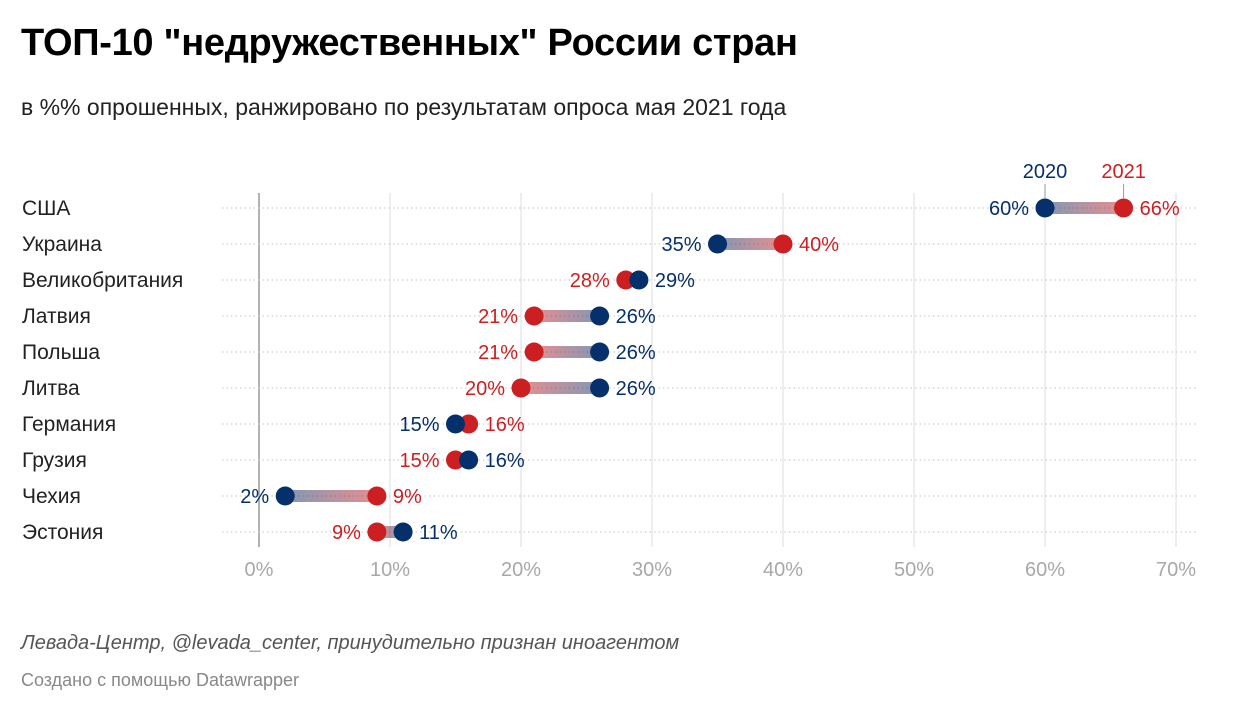 The image size is (1240, 714). What do you see at coordinates (61, 352) in the screenshot?
I see `category-label: Польша` at bounding box center [61, 352].